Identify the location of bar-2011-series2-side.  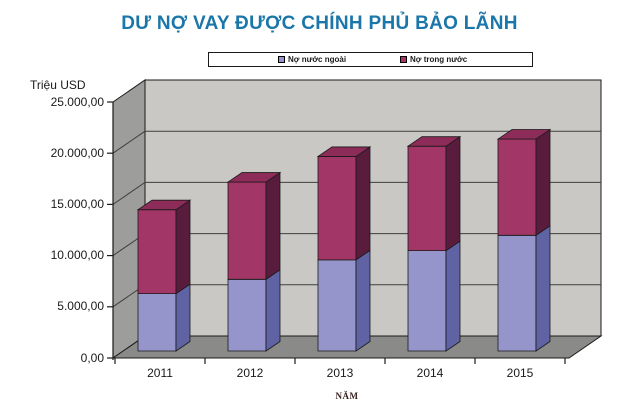
(183, 247).